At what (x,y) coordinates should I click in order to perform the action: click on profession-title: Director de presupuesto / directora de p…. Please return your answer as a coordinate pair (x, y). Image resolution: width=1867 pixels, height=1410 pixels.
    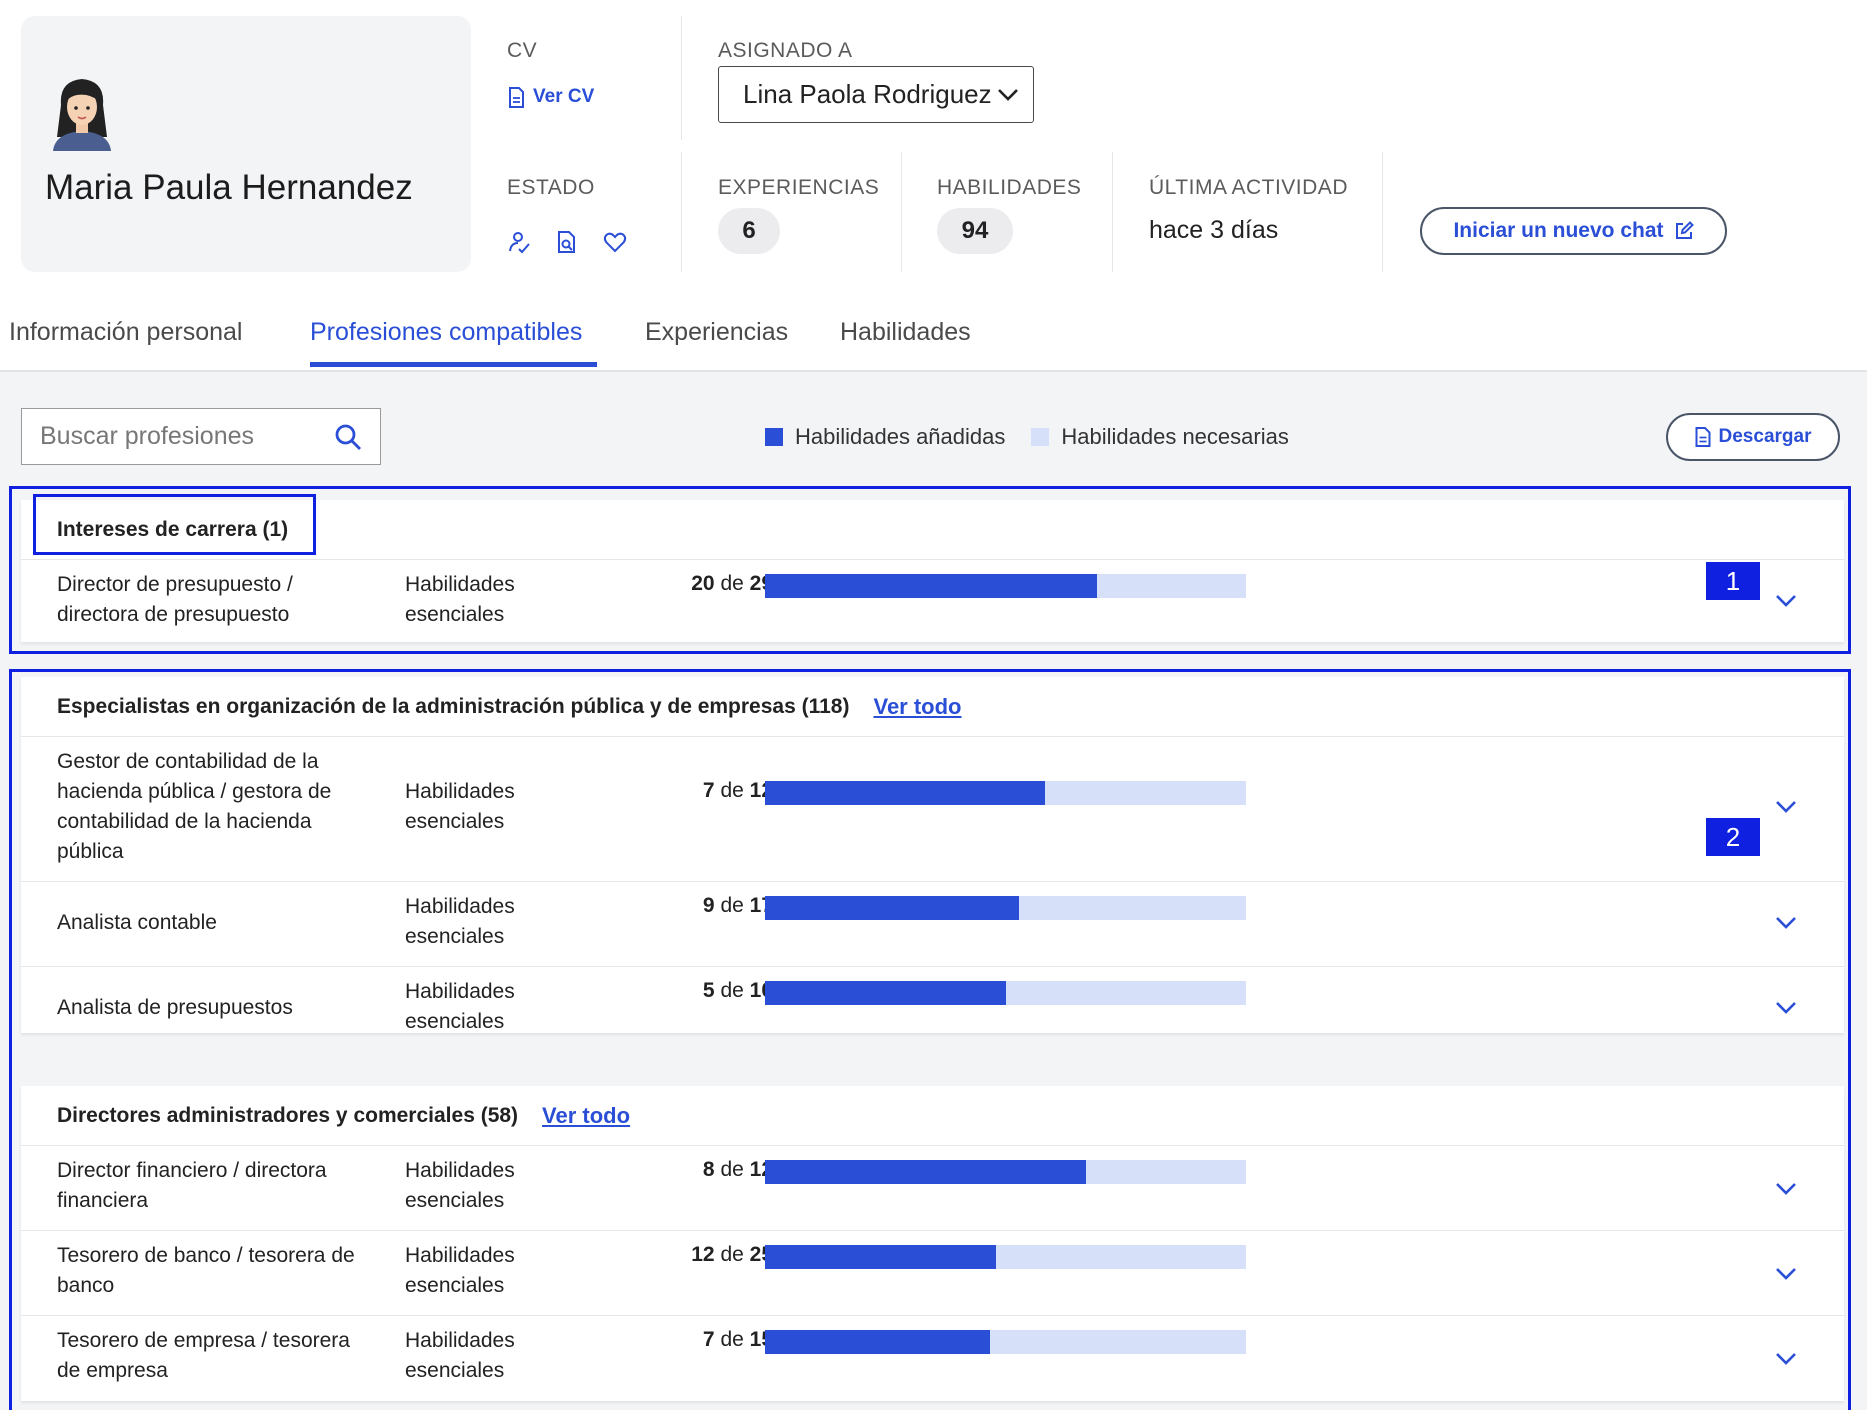
    Looking at the image, I should click on (175, 599).